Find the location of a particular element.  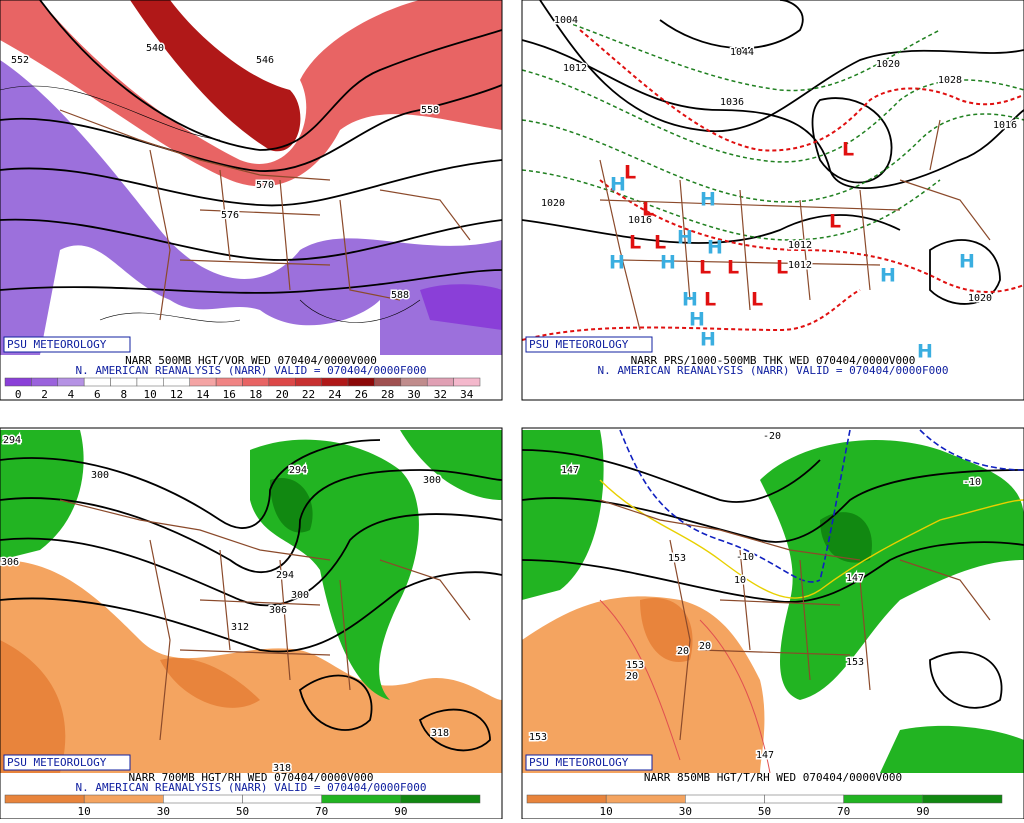

contour-label: 588 is located at coordinates (400, 295).